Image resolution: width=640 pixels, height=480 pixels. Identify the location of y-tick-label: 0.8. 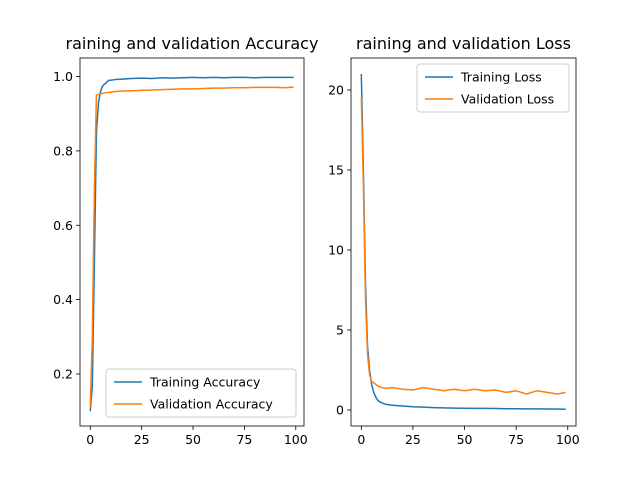
(63, 150).